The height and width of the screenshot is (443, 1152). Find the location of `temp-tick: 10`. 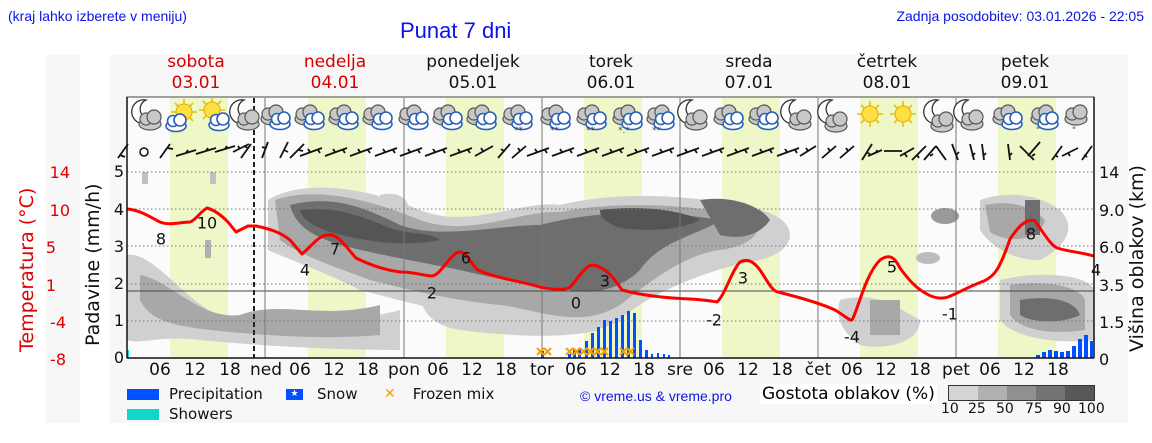

temp-tick: 10 is located at coordinates (59, 210).